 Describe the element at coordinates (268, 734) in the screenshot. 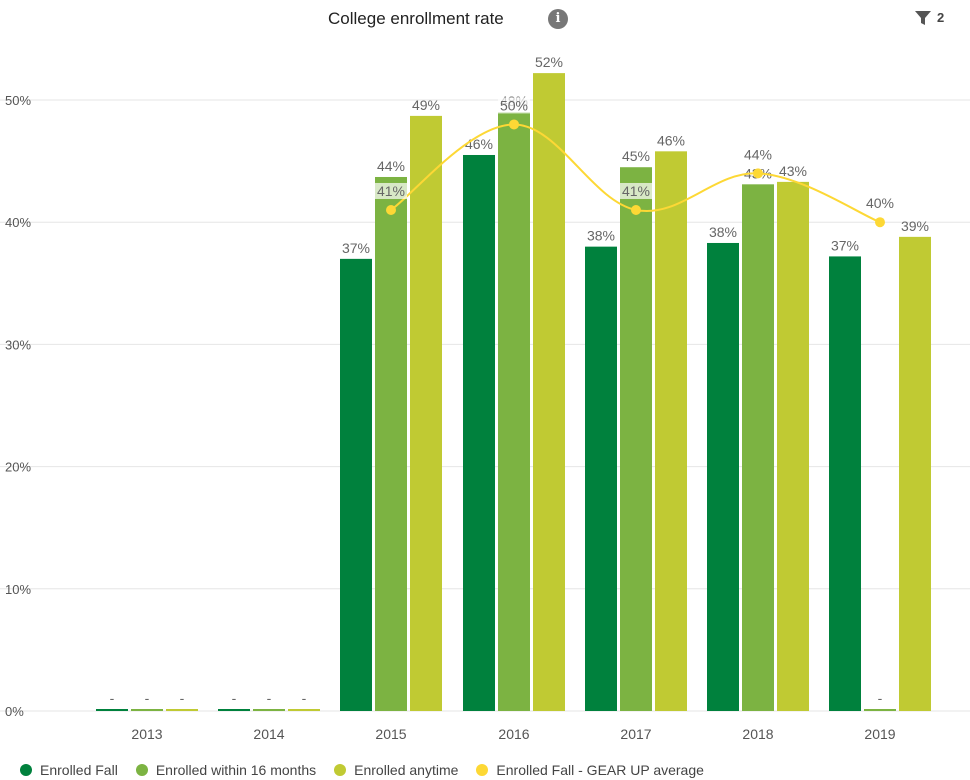

I see `x-tick-label: 2014` at that location.